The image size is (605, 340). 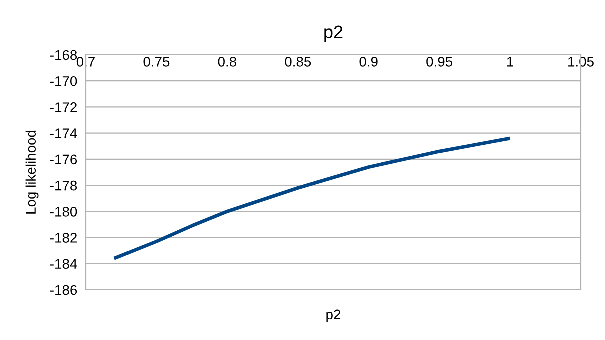 I want to click on y-tick-label: -170, so click(x=64, y=81).